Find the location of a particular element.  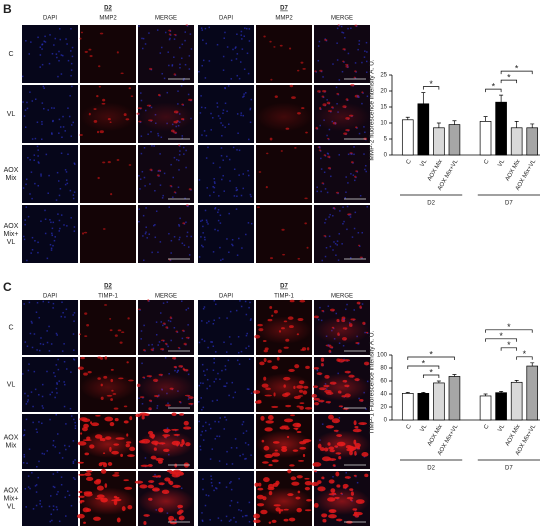

glow is located at coordinates (108, 387).